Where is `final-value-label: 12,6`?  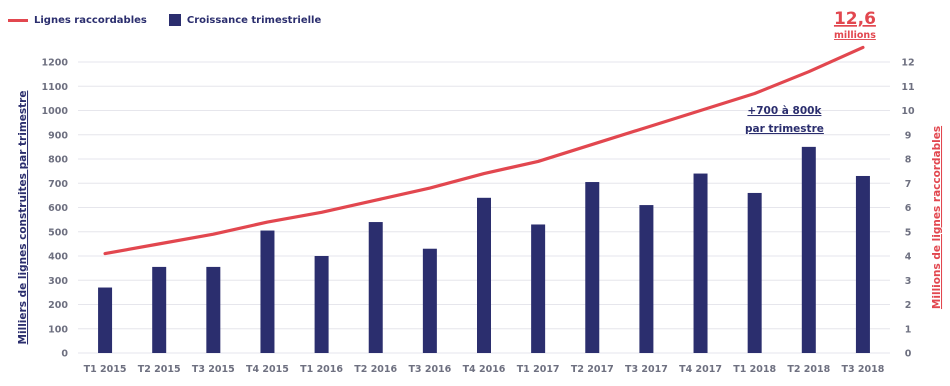
final-value-label: 12,6 is located at coordinates (855, 19).